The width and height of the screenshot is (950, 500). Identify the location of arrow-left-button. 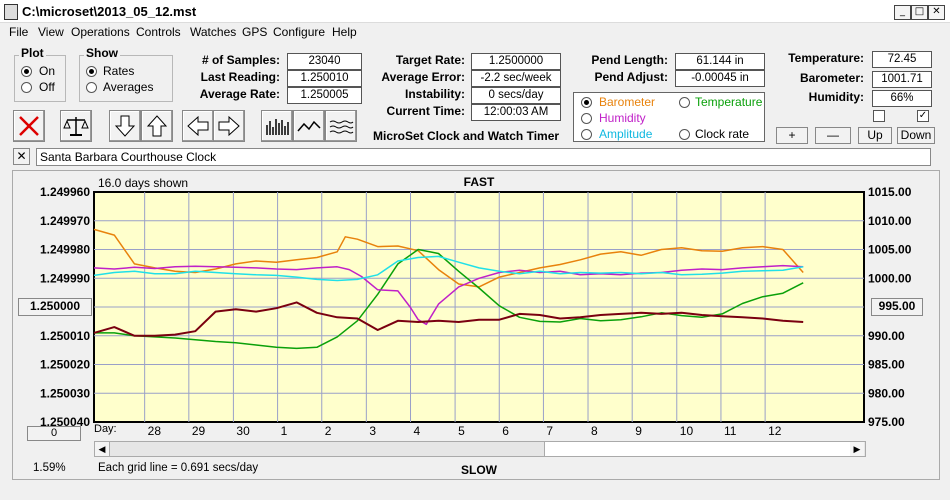
(198, 126).